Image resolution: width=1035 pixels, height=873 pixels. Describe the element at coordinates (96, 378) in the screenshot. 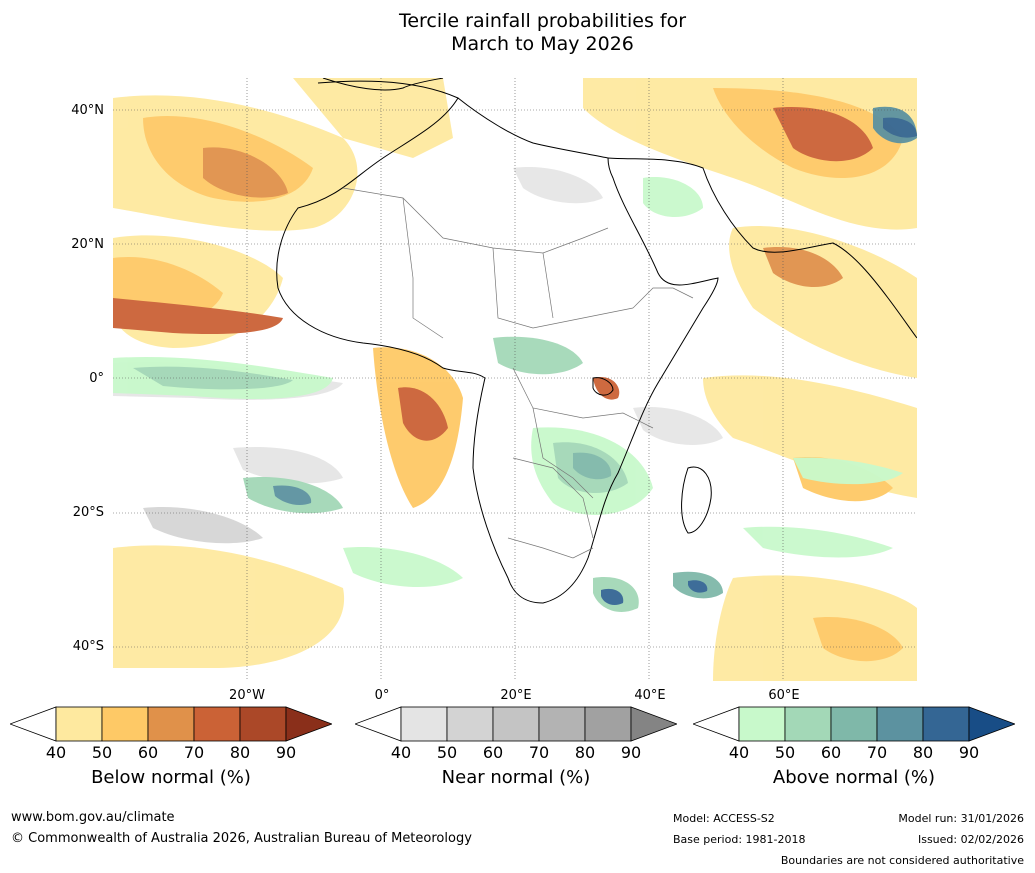

I see `lat-label-0: 0°` at that location.